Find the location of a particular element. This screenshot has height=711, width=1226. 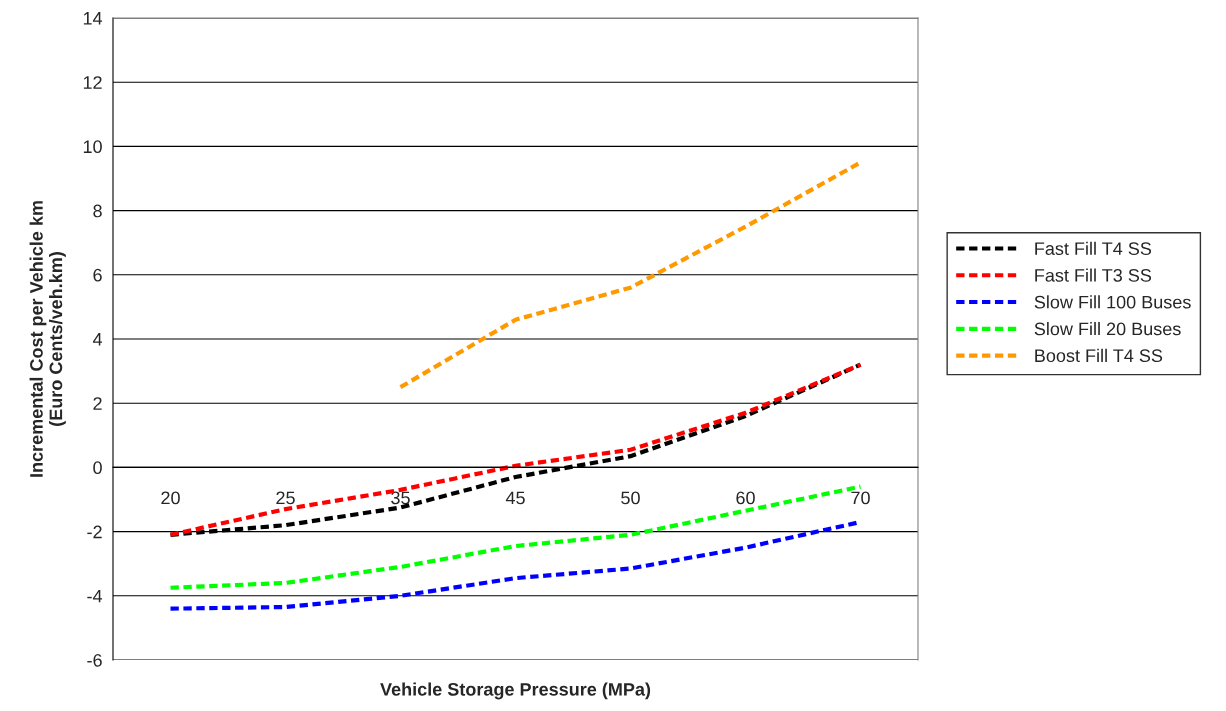

y-tick-label: 14 is located at coordinates (93, 18).